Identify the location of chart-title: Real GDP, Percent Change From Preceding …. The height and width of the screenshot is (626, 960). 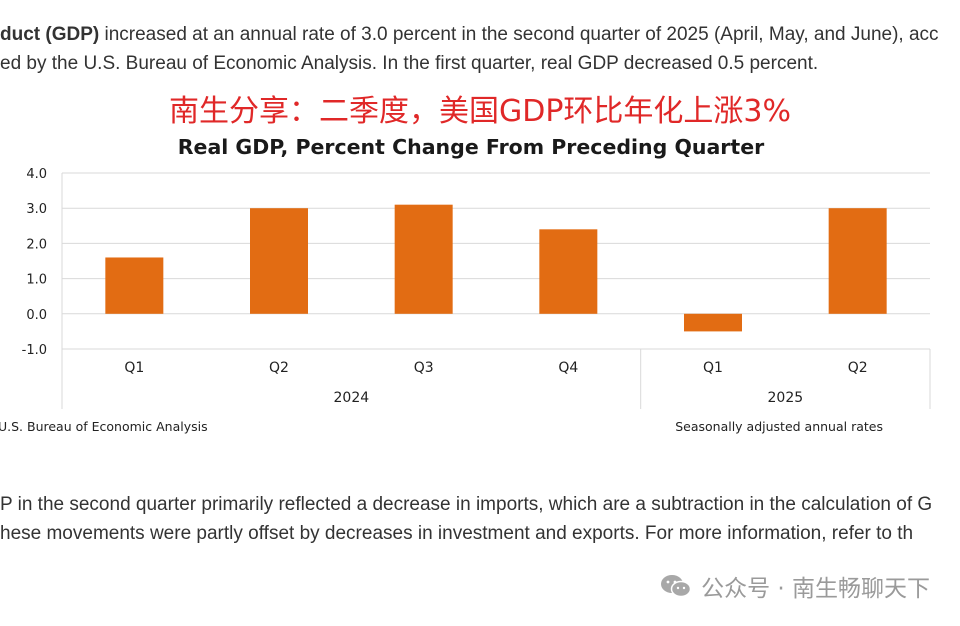
(471, 147).